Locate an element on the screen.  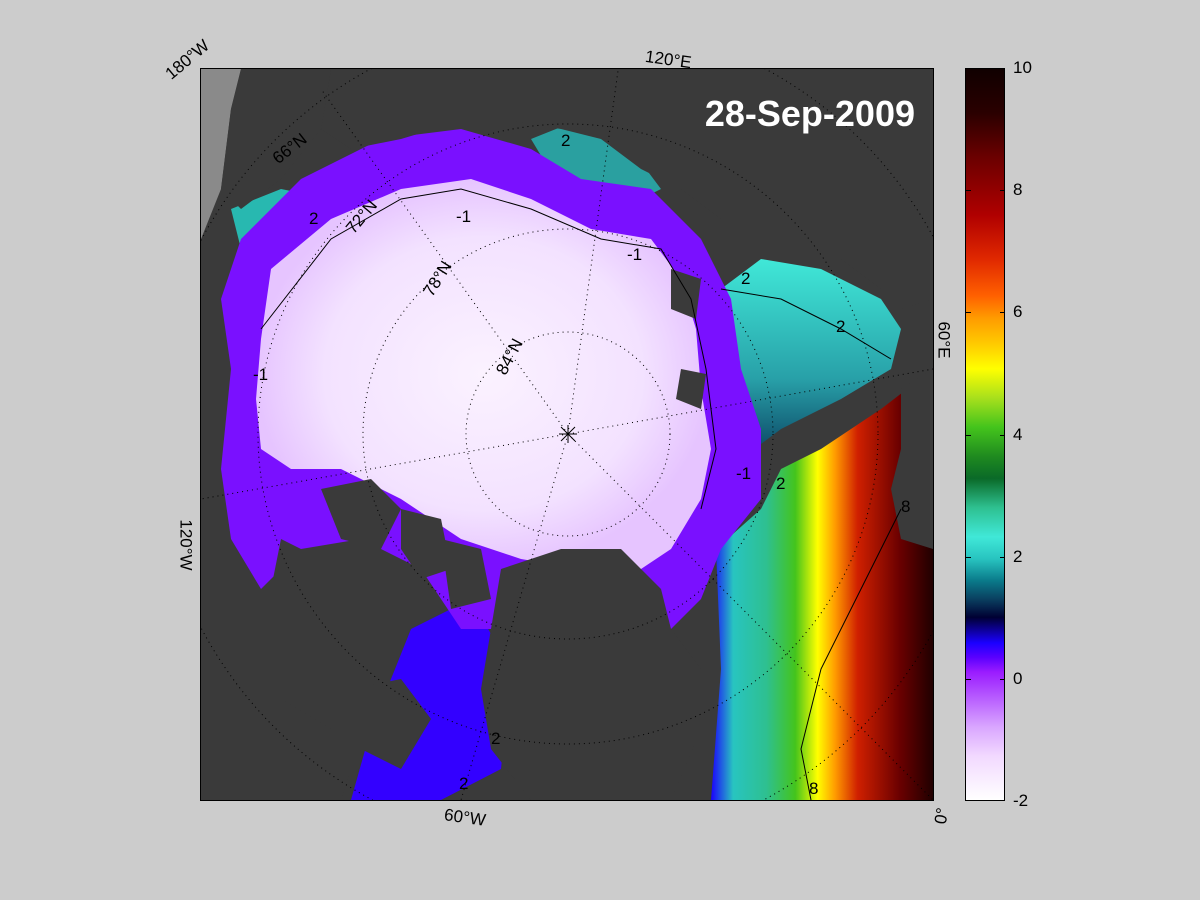
temperature-colorbar is located at coordinates (985, 434).